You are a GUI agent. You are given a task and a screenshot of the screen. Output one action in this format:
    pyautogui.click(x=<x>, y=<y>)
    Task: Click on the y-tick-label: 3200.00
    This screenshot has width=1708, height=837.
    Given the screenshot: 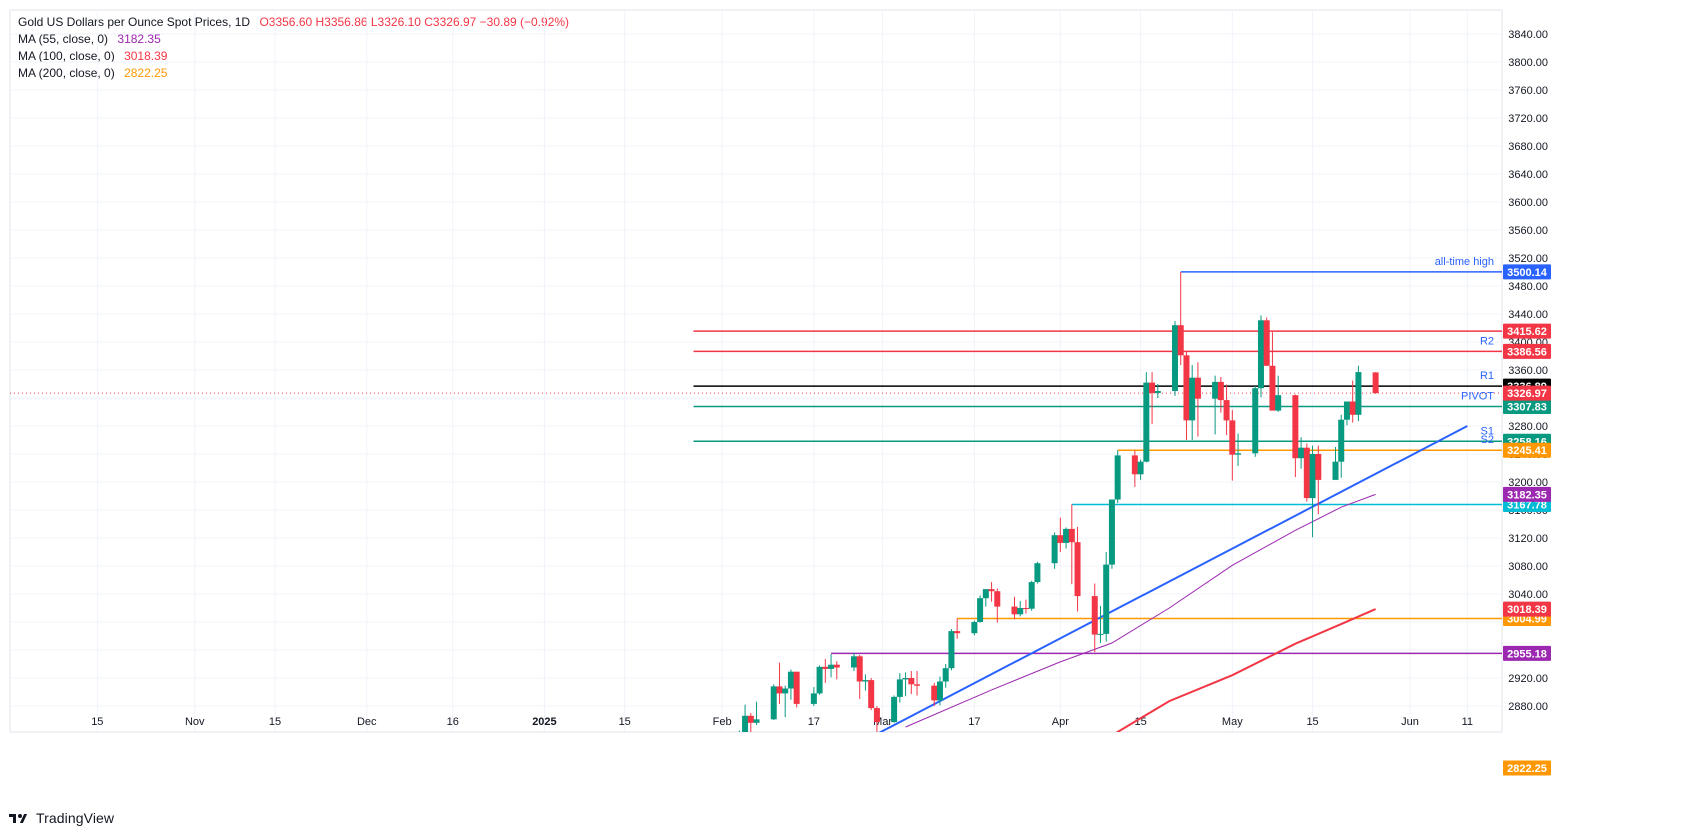 What is the action you would take?
    pyautogui.click(x=1528, y=483)
    